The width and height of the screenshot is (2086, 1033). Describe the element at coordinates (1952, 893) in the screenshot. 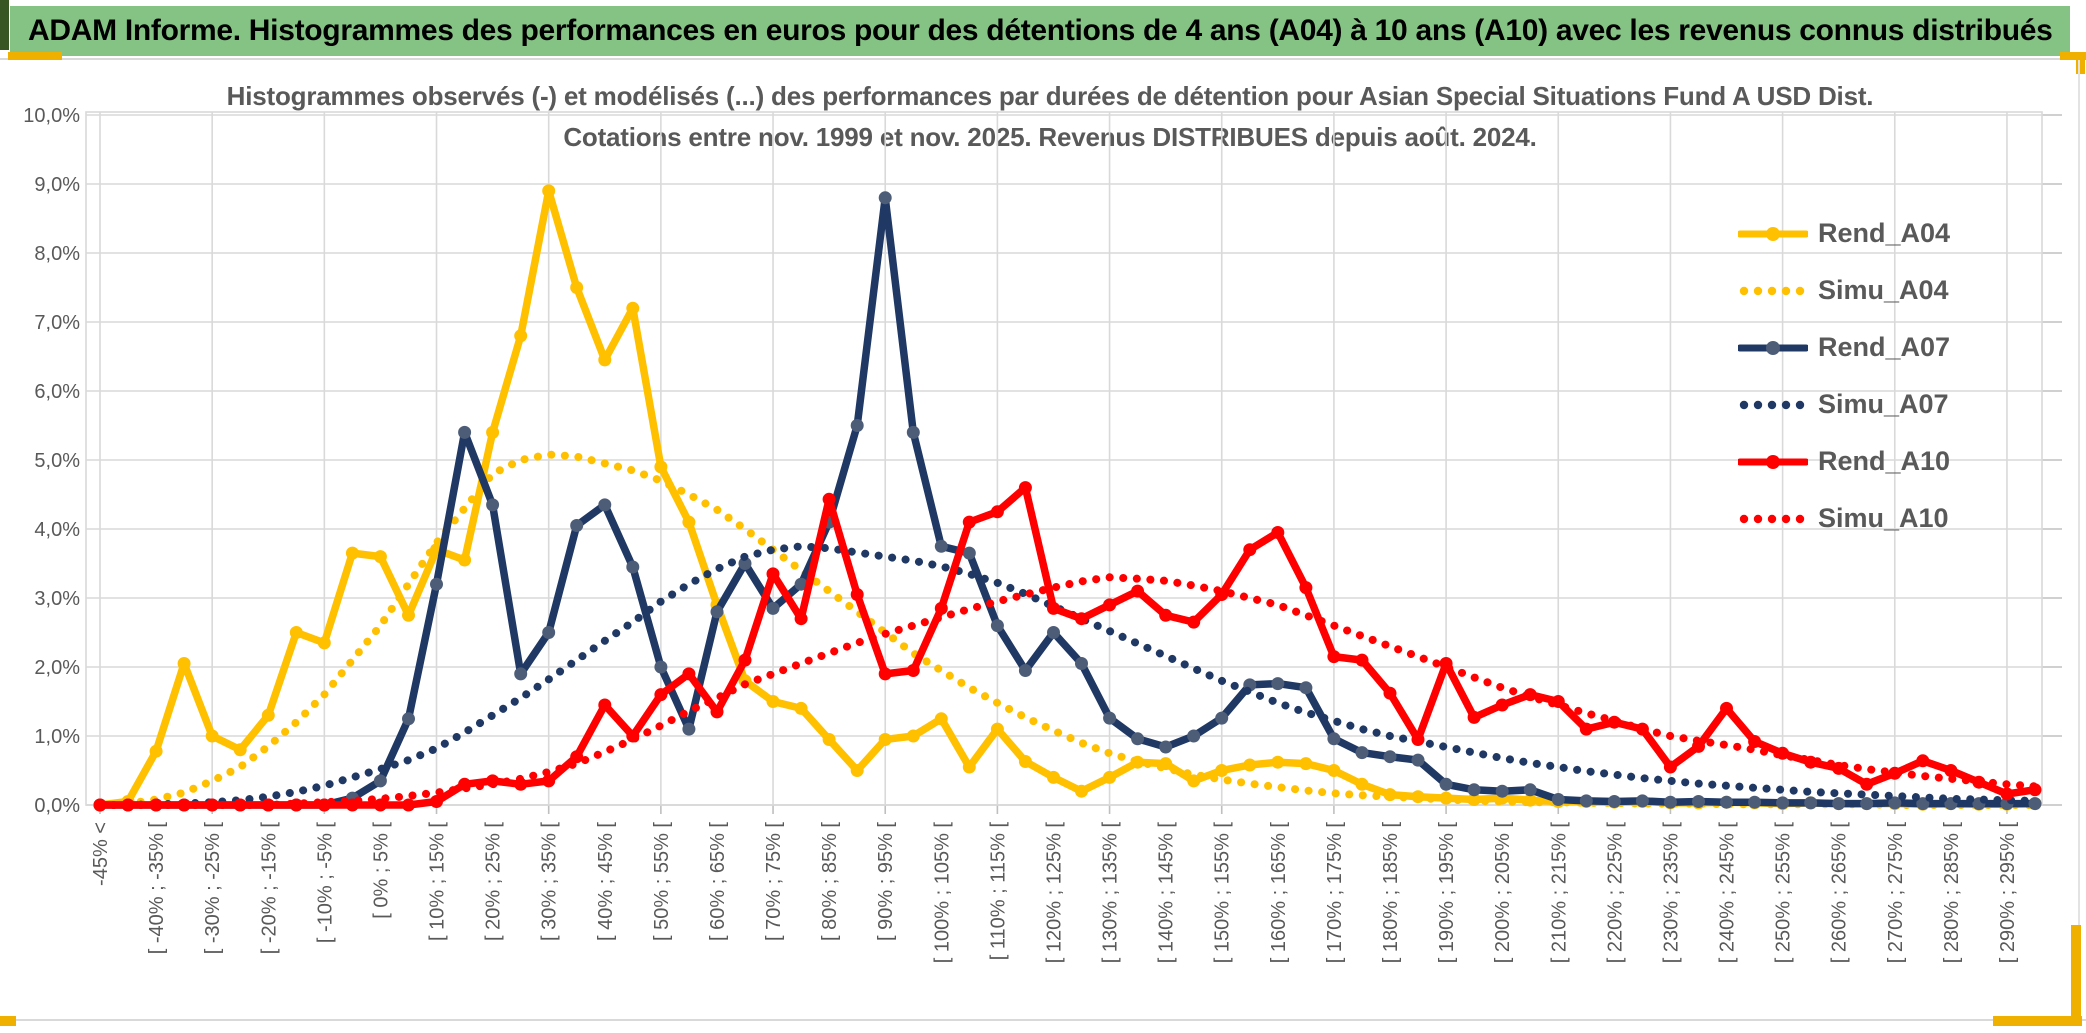

I see `x-tick-label: [ 280% ; 285% [` at that location.